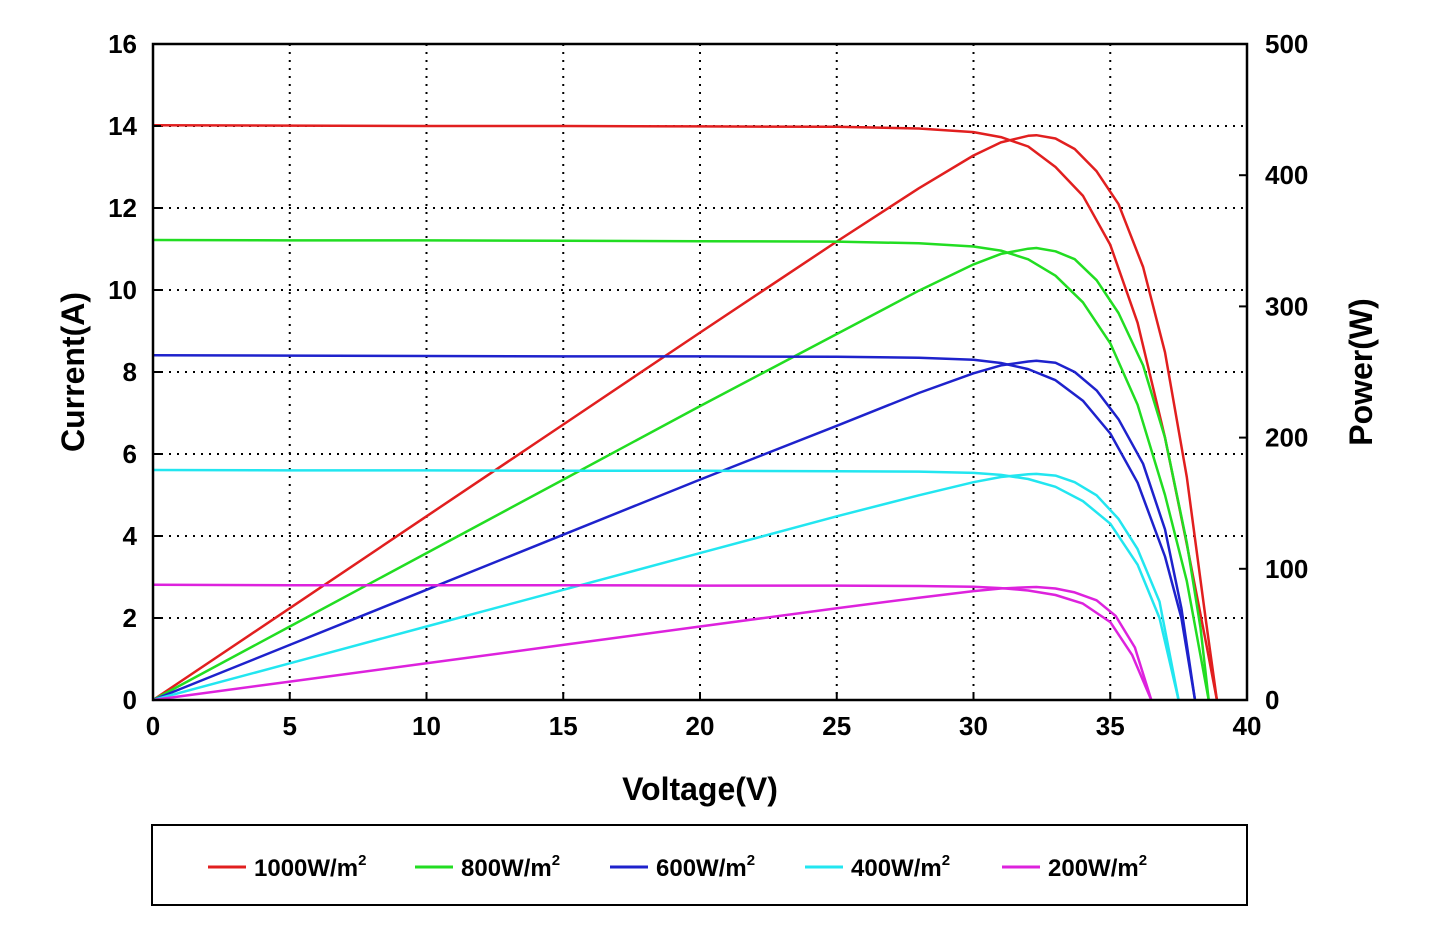  What do you see at coordinates (1097, 867) in the screenshot?
I see `legend-label: 200W/m2` at bounding box center [1097, 867].